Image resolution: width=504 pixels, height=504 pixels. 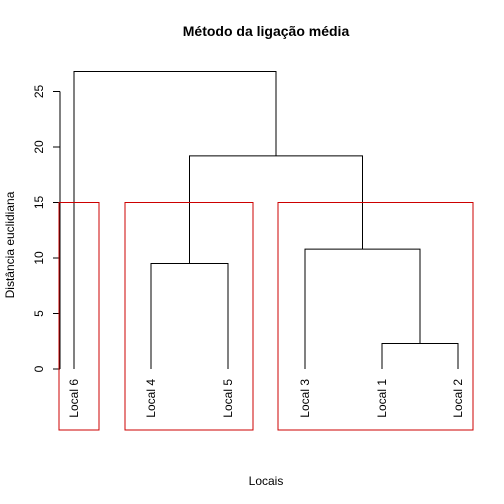 What do you see at coordinates (74, 398) in the screenshot?
I see `leaf-label: Local 6` at bounding box center [74, 398].